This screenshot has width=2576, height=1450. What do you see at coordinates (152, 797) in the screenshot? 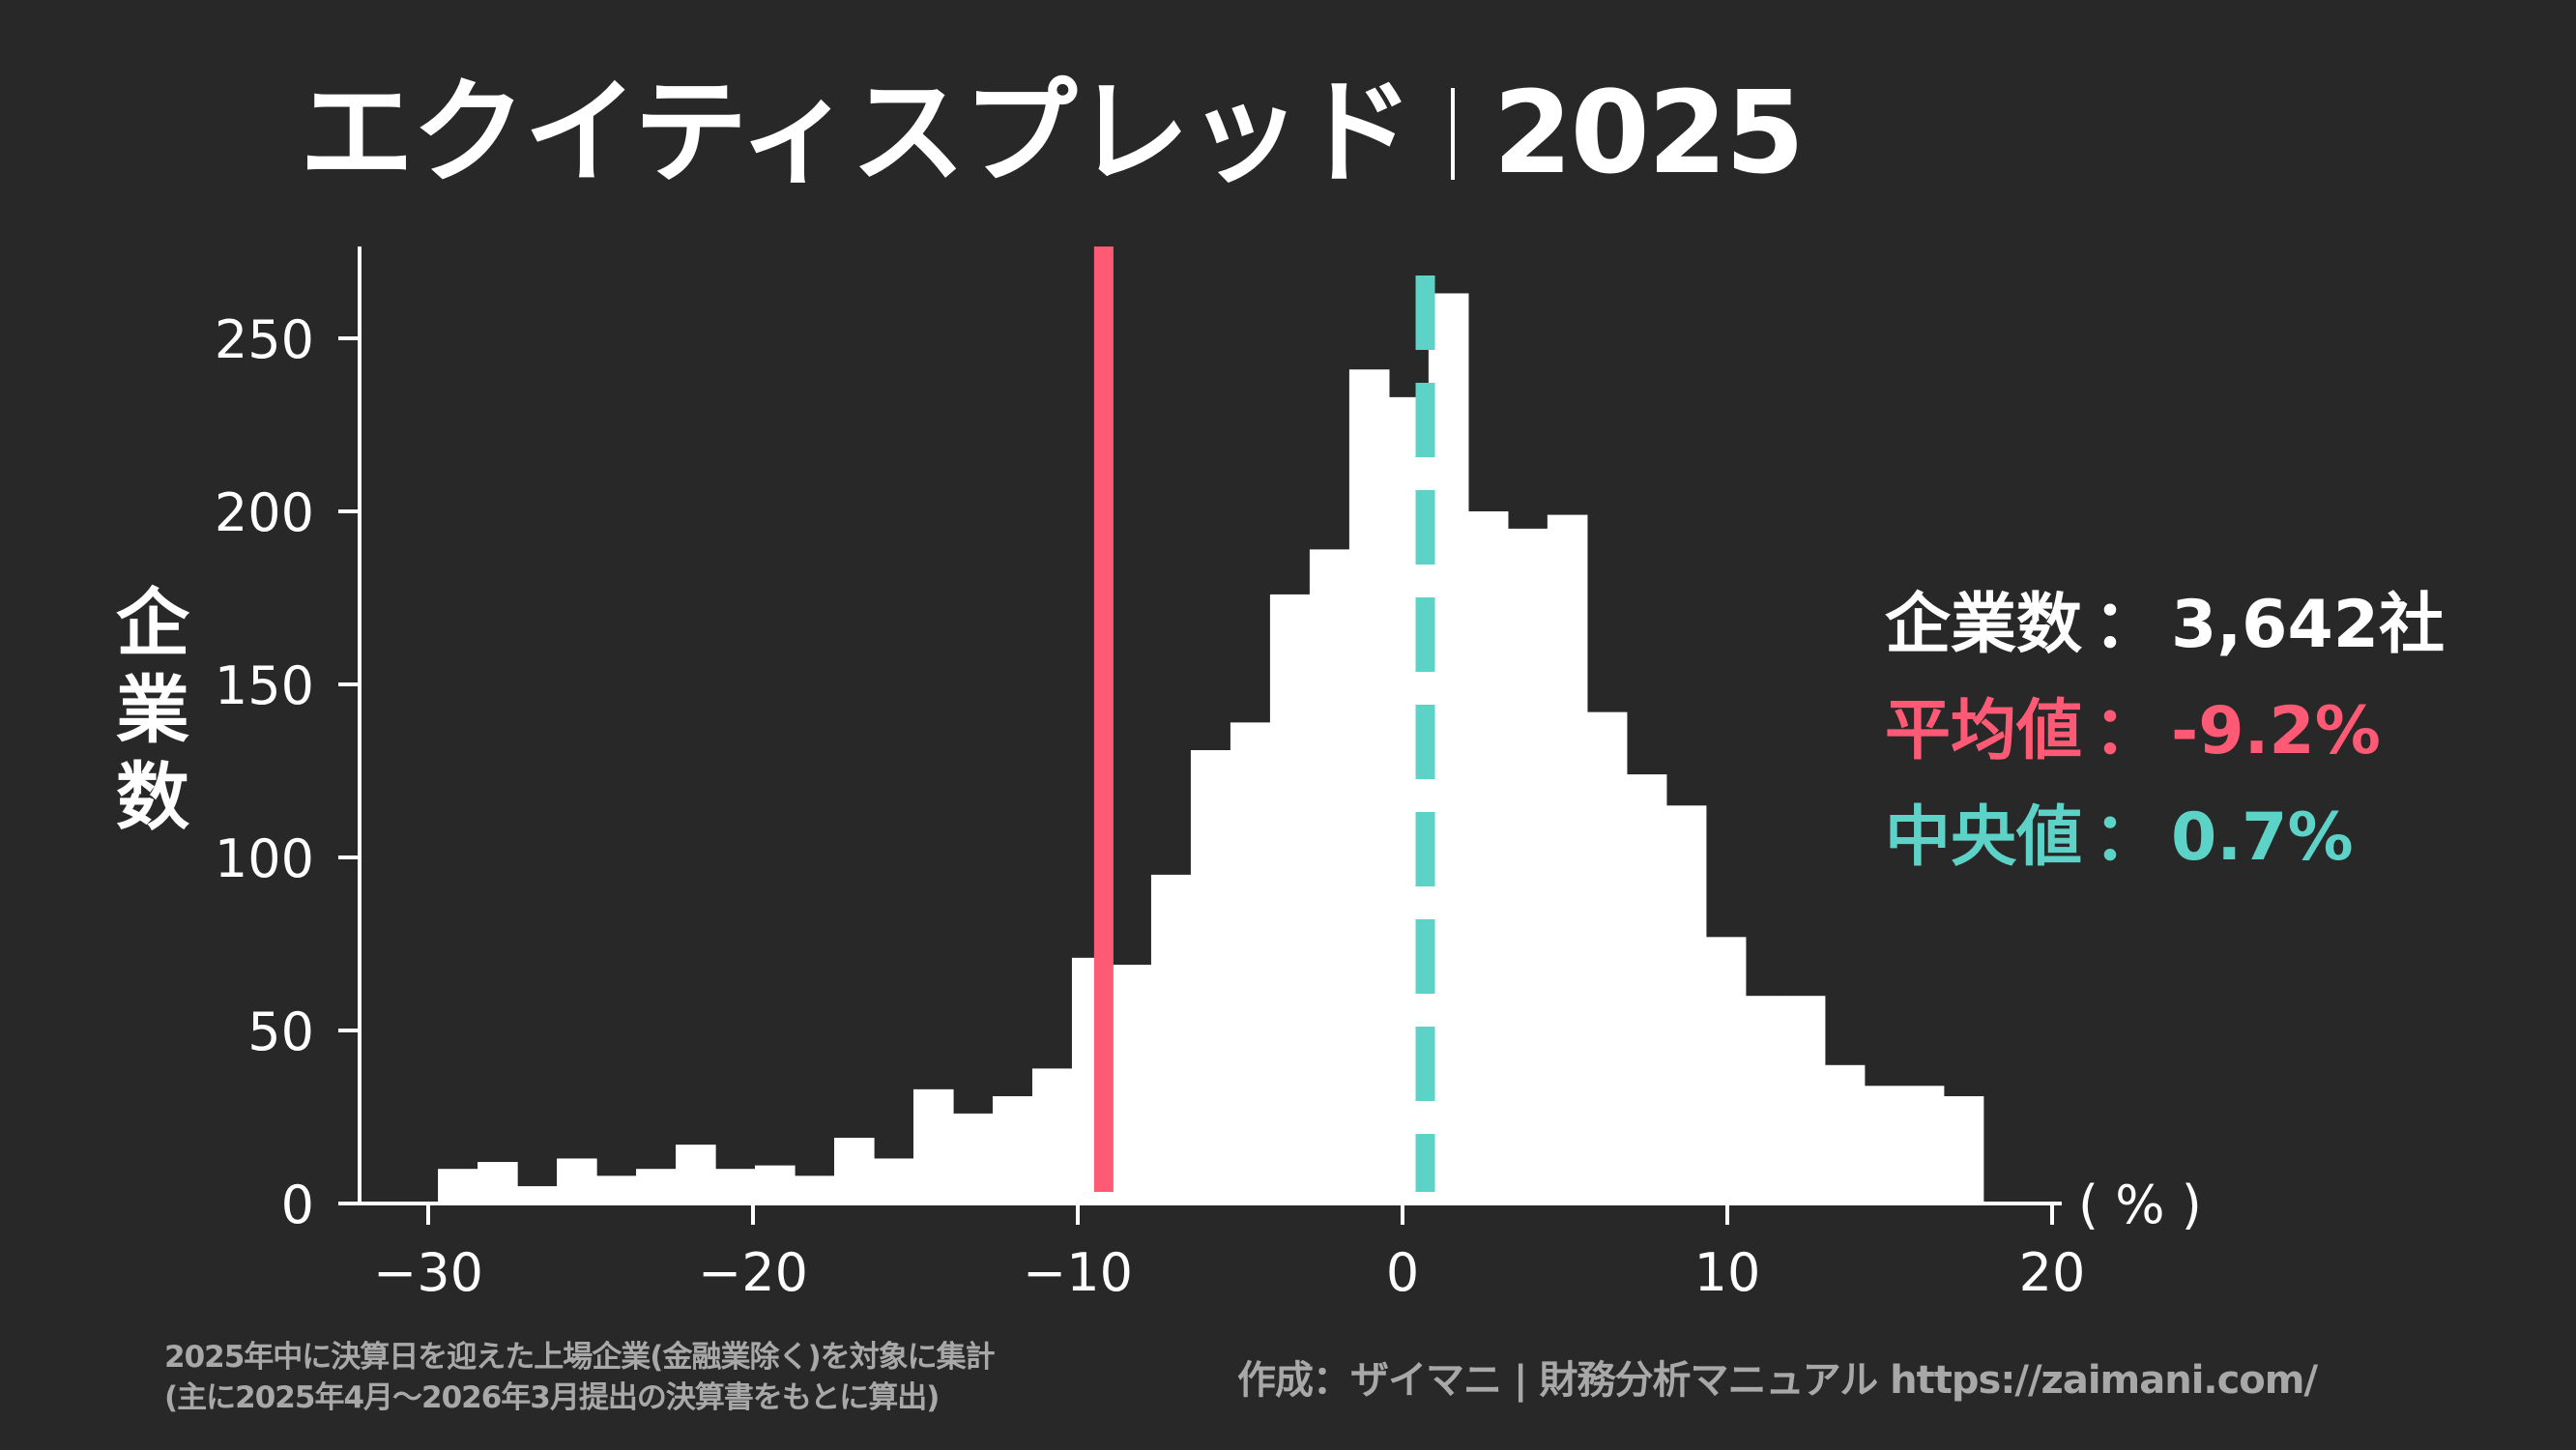
I see `y-axis-label-char: 数` at bounding box center [152, 797].